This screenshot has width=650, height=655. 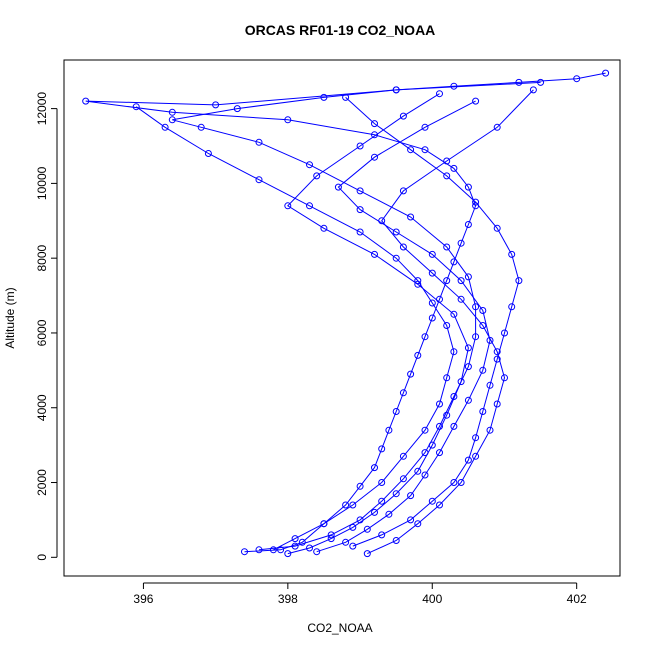 What do you see at coordinates (42, 332) in the screenshot?
I see `y-tick-label: 6000` at bounding box center [42, 332].